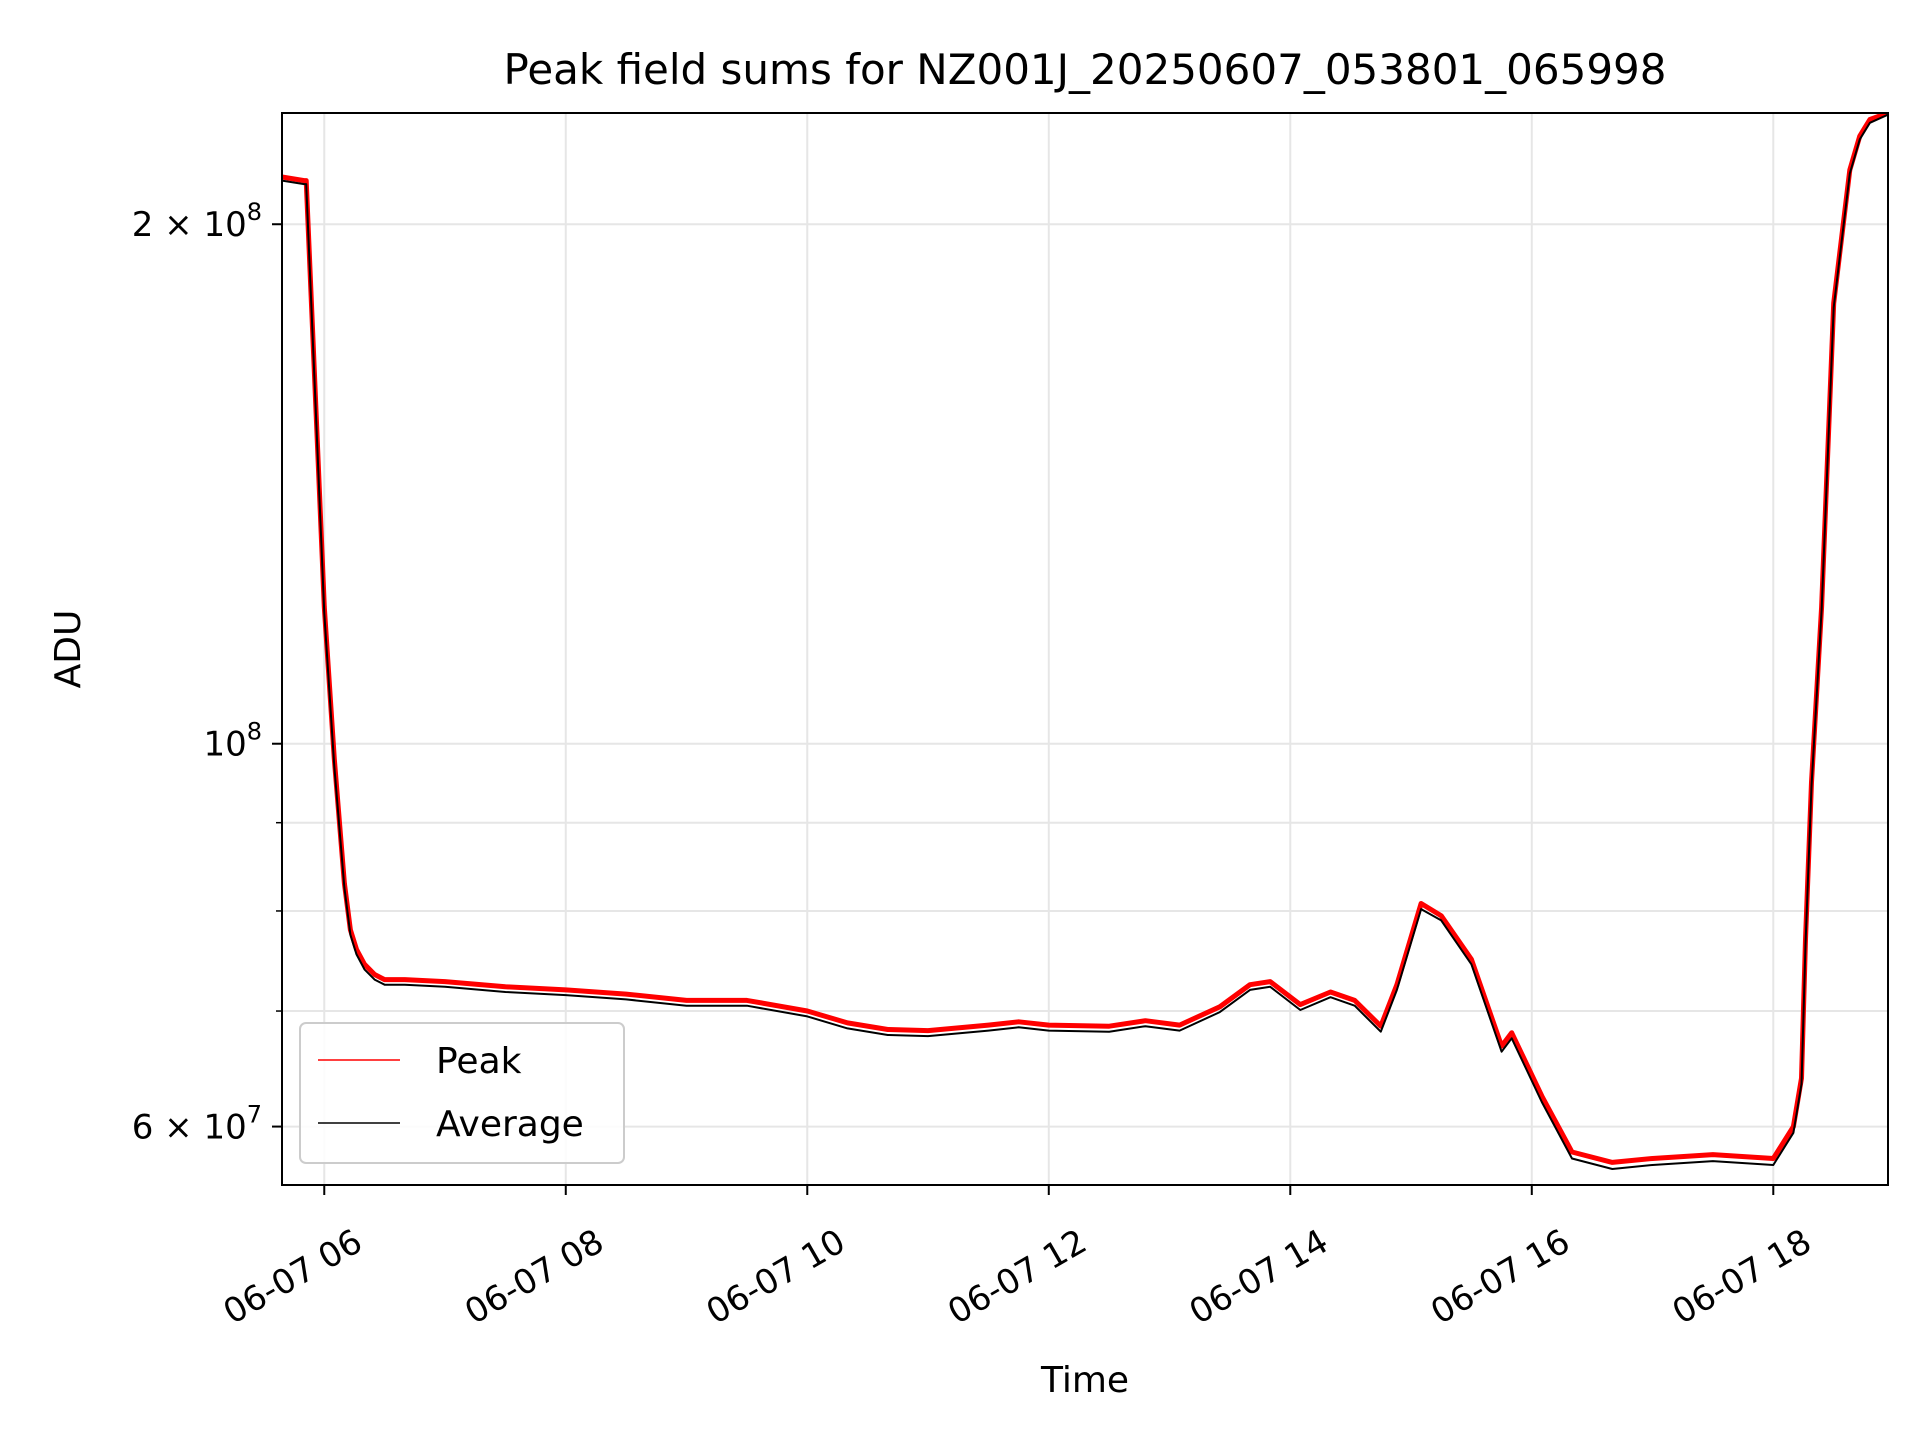  What do you see at coordinates (189, 225) in the screenshot?
I see `y-tick-base: 2 × 10` at bounding box center [189, 225].